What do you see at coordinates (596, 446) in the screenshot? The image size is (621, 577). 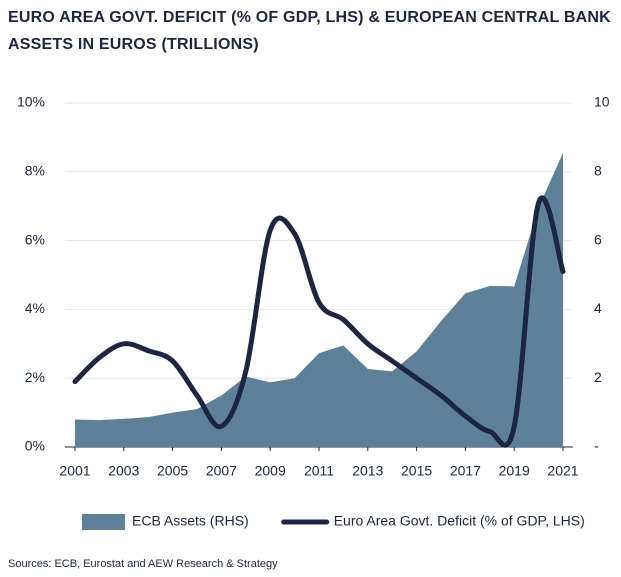 I see `y2-tick-label: -` at bounding box center [596, 446].